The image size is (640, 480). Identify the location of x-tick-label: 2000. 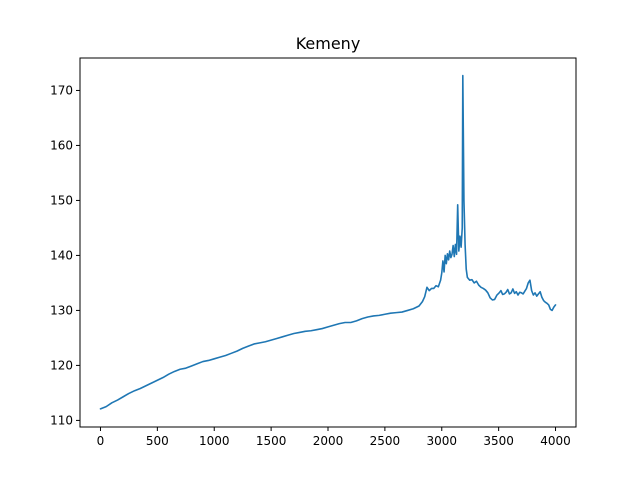
(328, 441).